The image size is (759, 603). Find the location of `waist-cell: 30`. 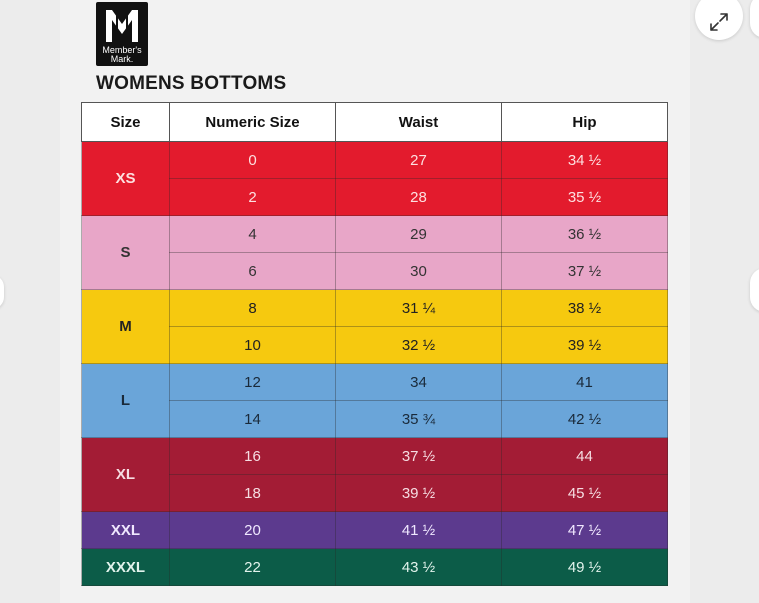

waist-cell: 30 is located at coordinates (418, 271).